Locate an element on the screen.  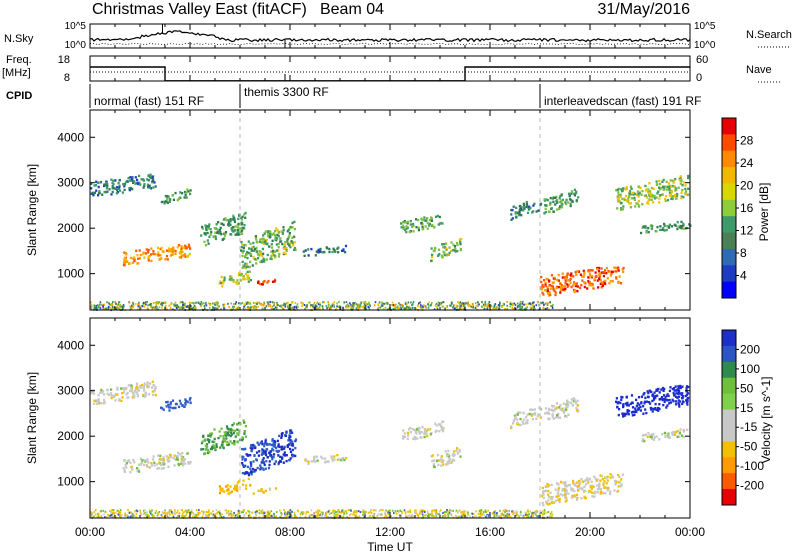
xtick-label-1: 04:00 is located at coordinates (190, 532).